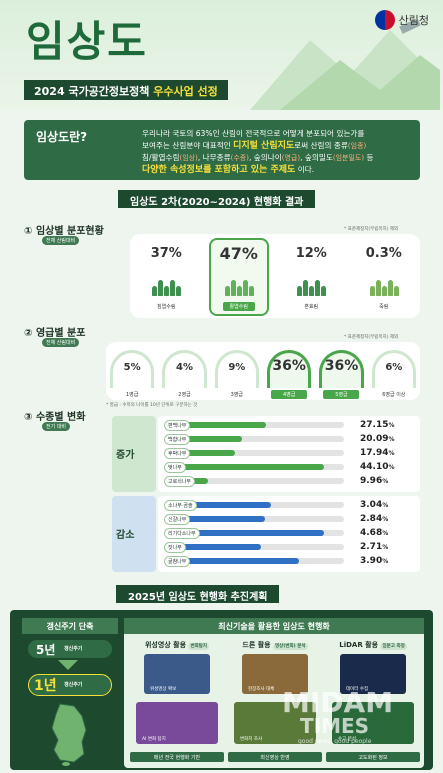 The image size is (443, 773). Describe the element at coordinates (167, 286) in the screenshot. I see `tree-icon` at that location.